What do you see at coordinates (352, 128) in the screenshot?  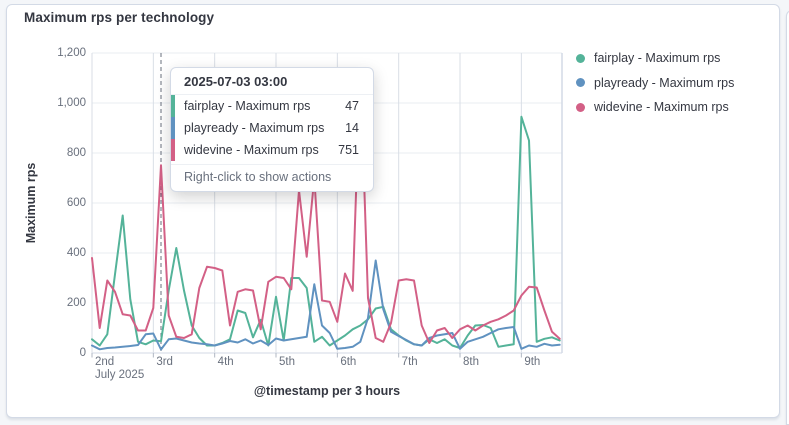 I see `tooltip-series-value: 14` at bounding box center [352, 128].